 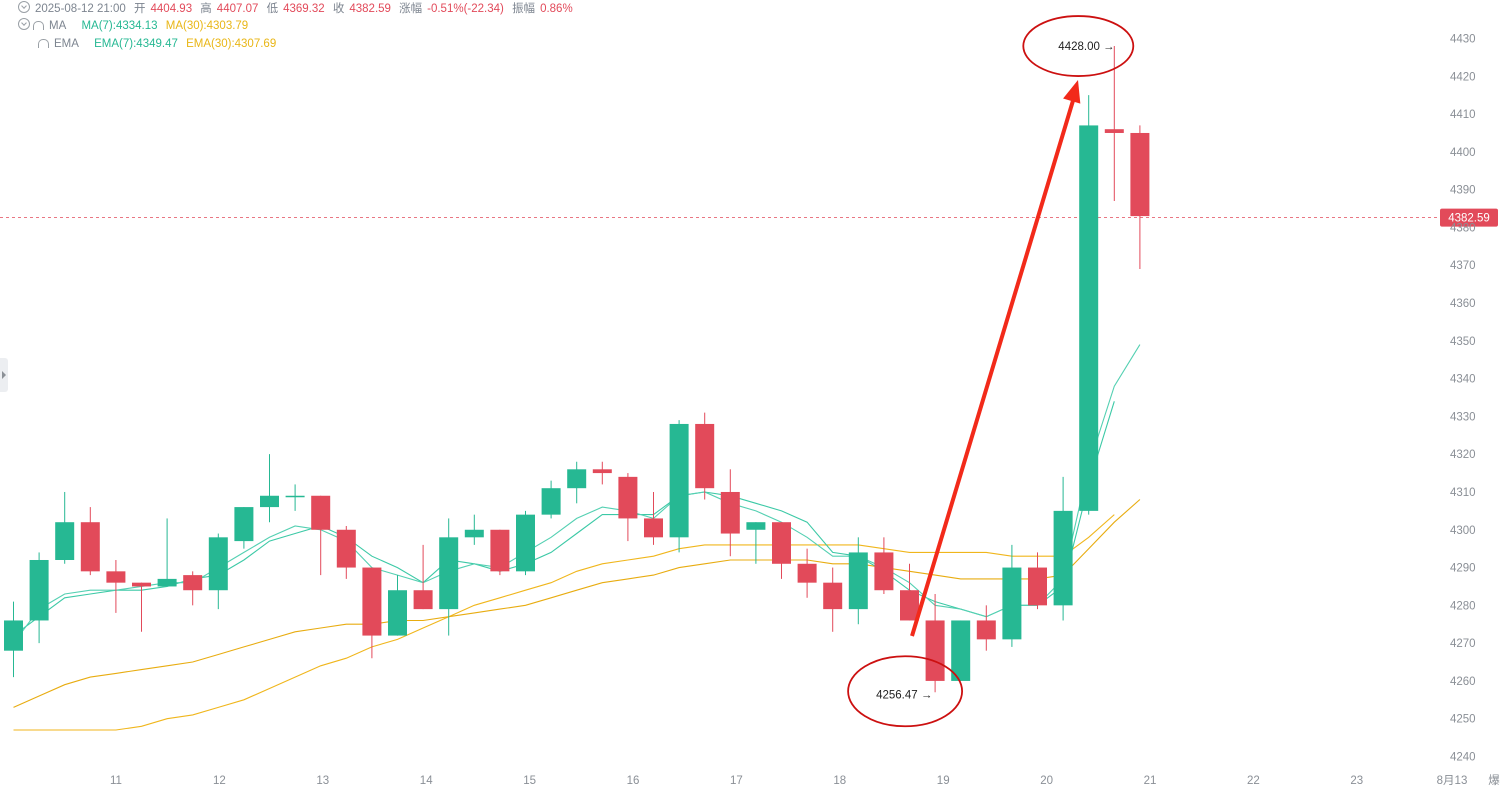 What do you see at coordinates (1463, 228) in the screenshot?
I see `y-tick-label: 4380` at bounding box center [1463, 228].